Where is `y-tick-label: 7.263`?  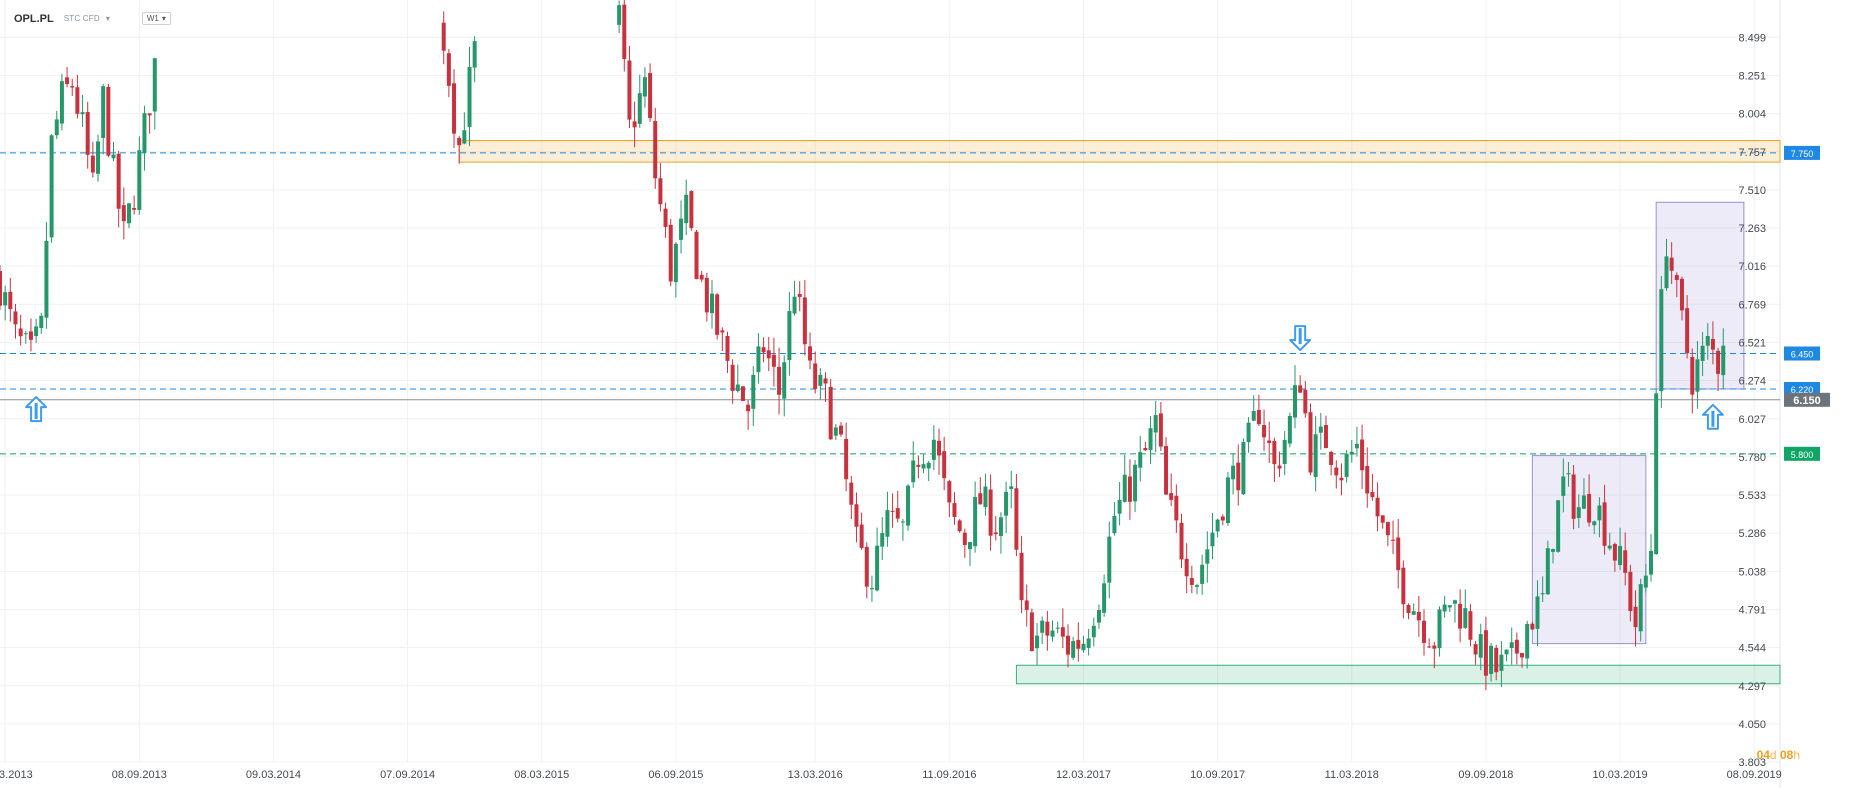
y-tick-label: 7.263 is located at coordinates (1752, 229).